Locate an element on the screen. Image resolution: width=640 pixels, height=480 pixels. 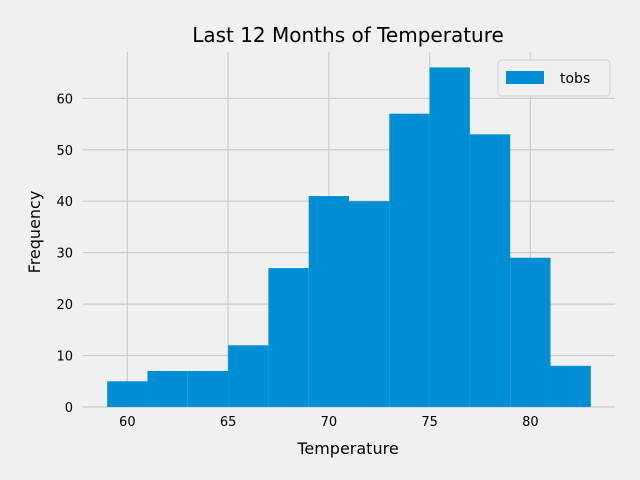
y-tick-label: 60 is located at coordinates (64, 99).